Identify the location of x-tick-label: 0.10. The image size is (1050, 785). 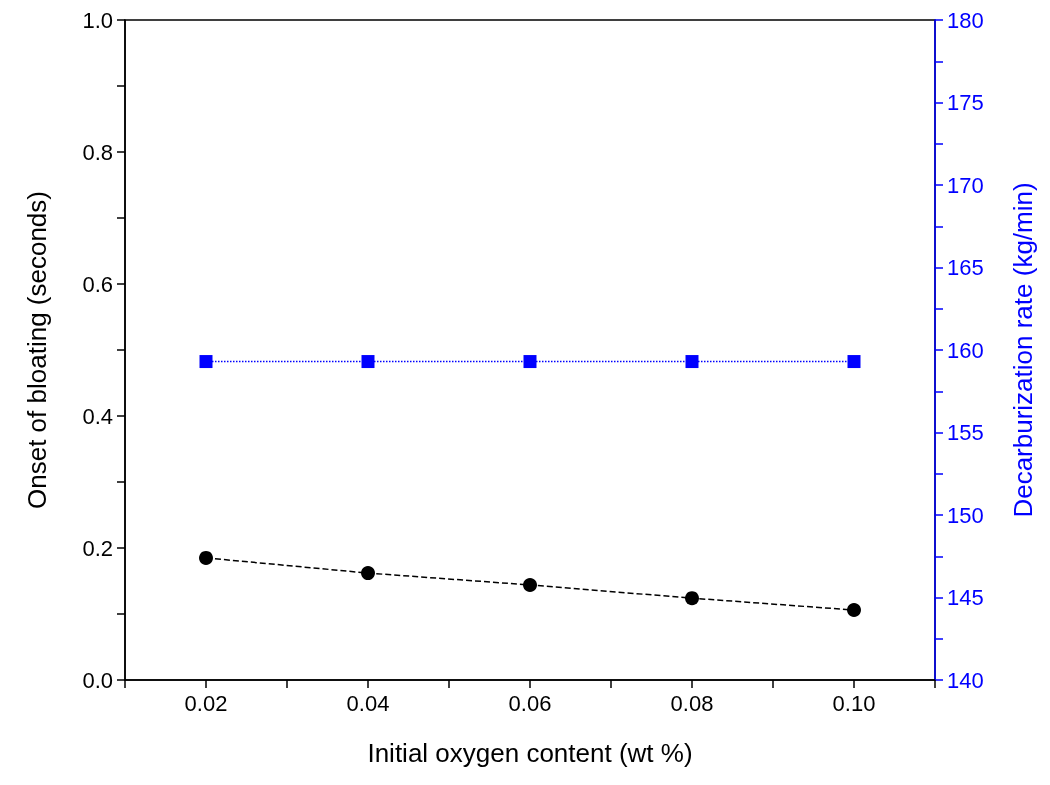
(854, 703).